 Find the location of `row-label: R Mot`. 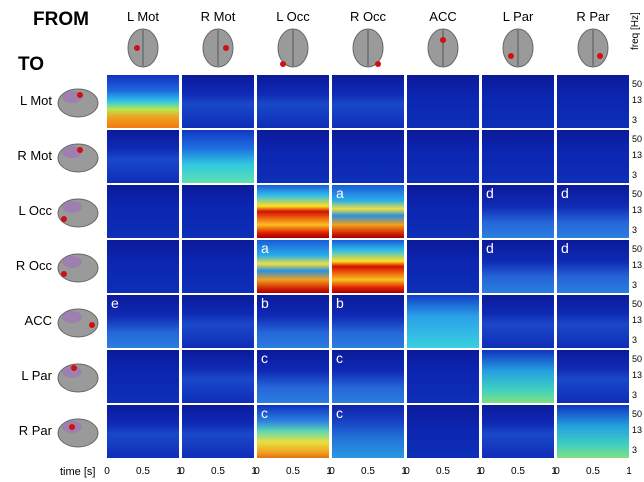

row-label: R Mot is located at coordinates (34, 155).